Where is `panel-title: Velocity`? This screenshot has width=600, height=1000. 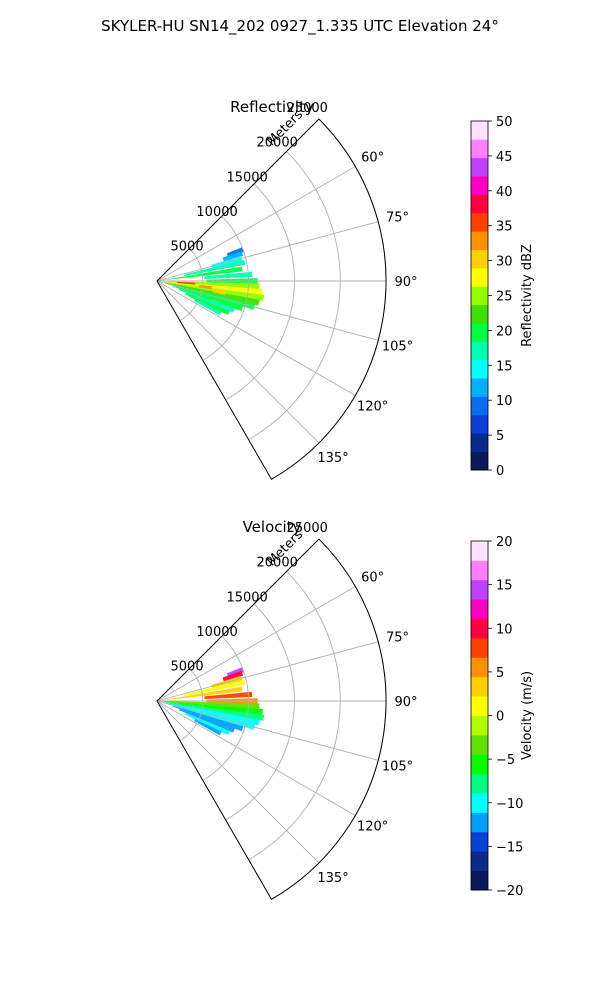
panel-title: Velocity is located at coordinates (272, 527).